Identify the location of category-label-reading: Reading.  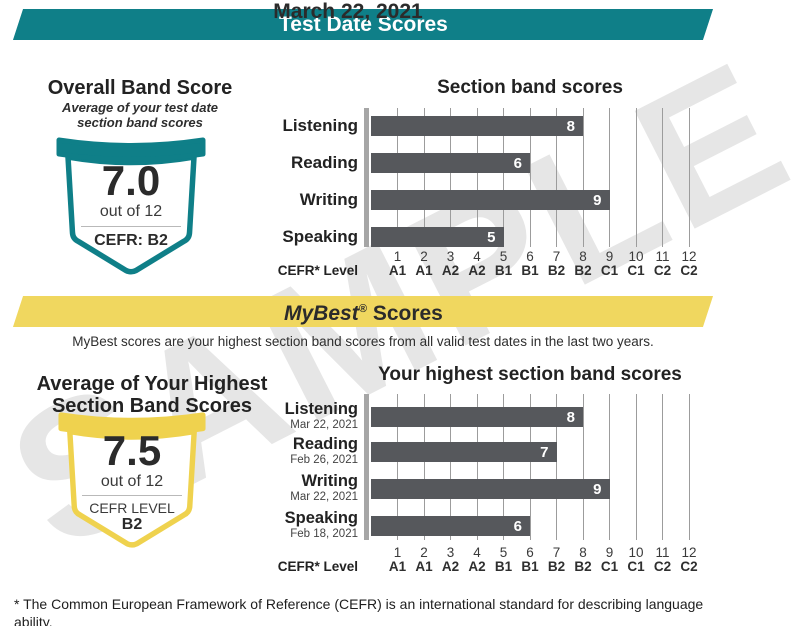
(324, 162).